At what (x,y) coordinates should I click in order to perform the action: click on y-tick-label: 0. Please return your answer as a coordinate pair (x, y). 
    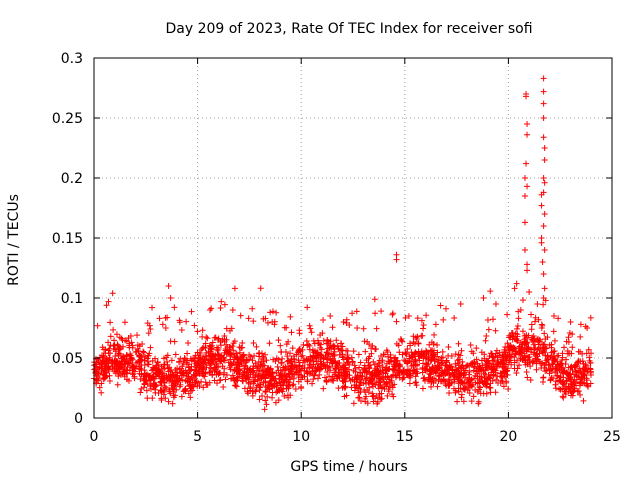
    Looking at the image, I should click on (78, 419).